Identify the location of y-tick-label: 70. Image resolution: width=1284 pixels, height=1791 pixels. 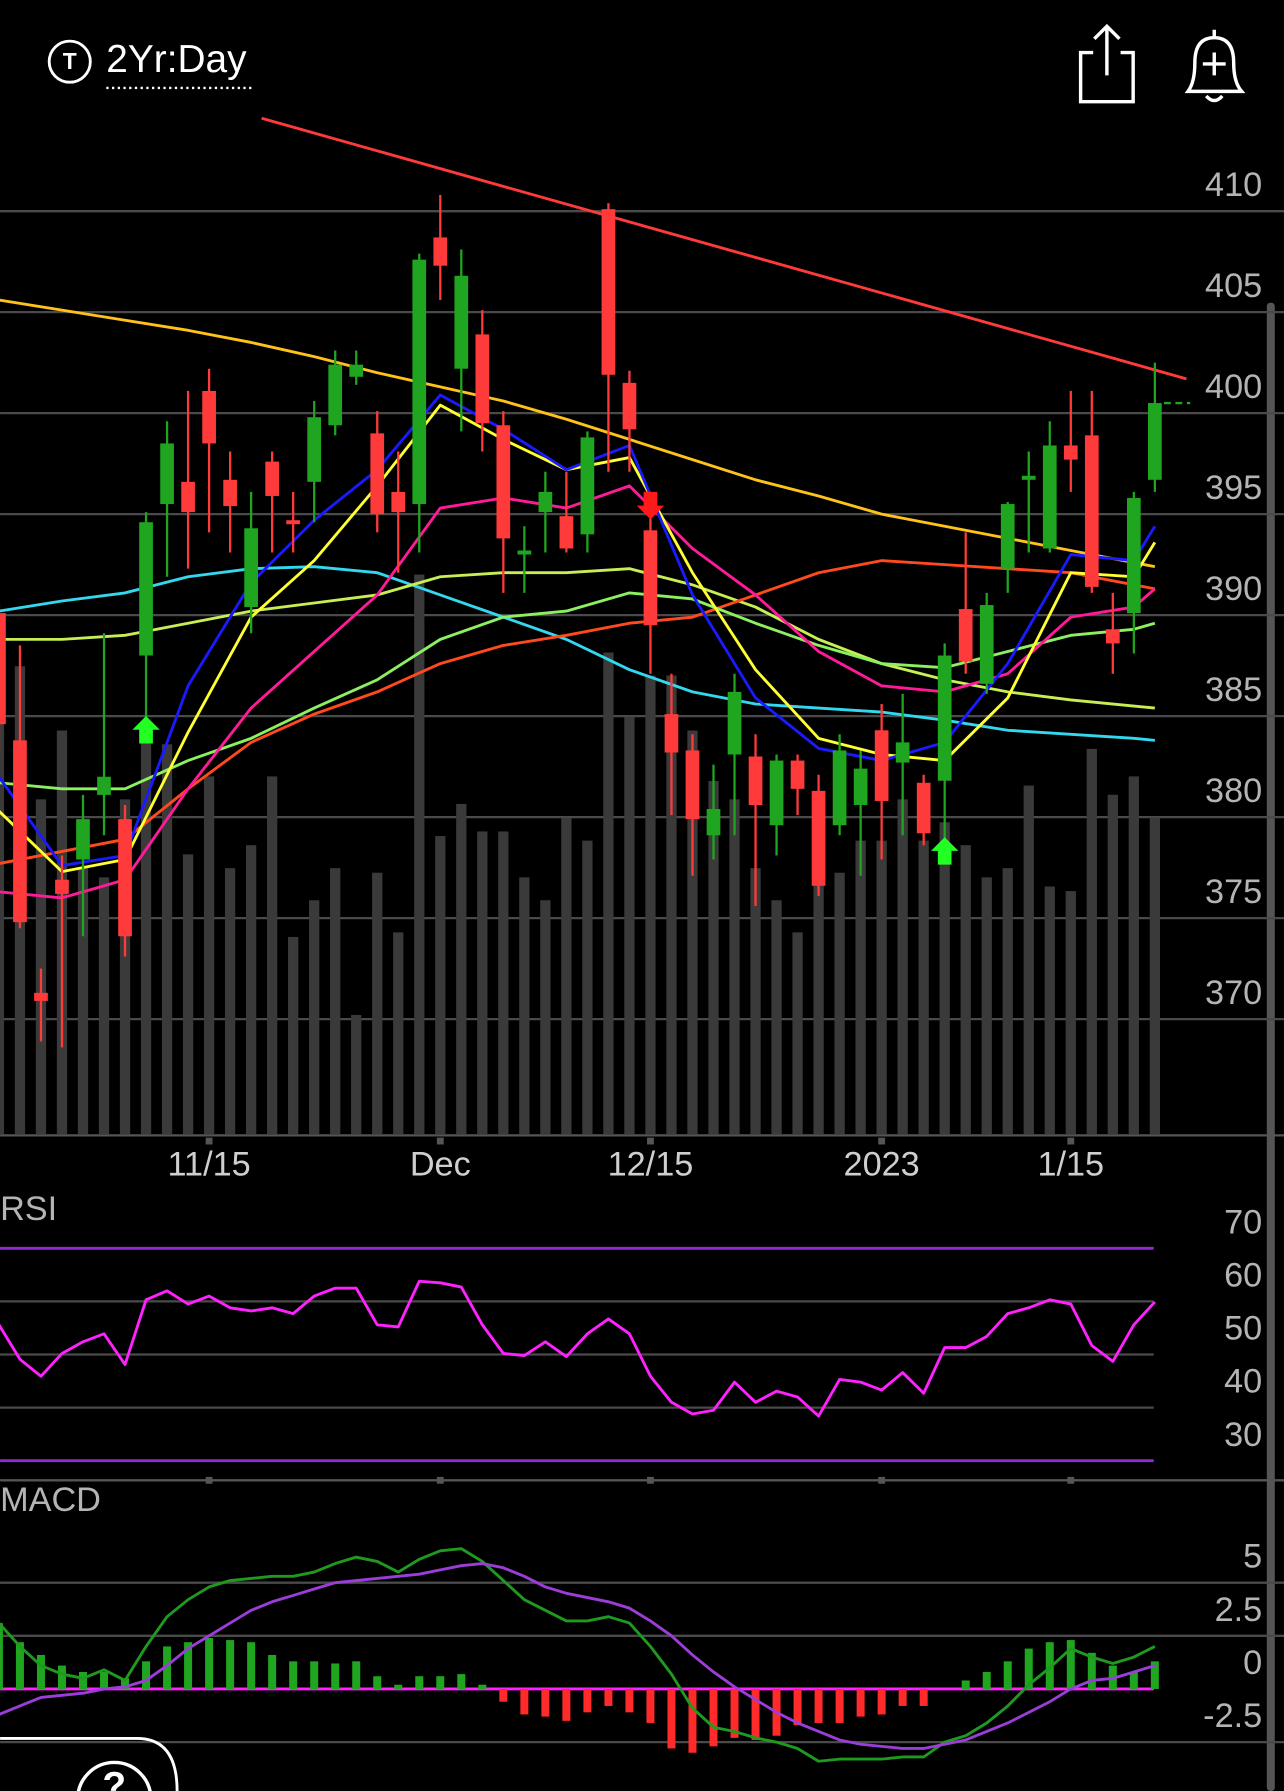
(1243, 1222).